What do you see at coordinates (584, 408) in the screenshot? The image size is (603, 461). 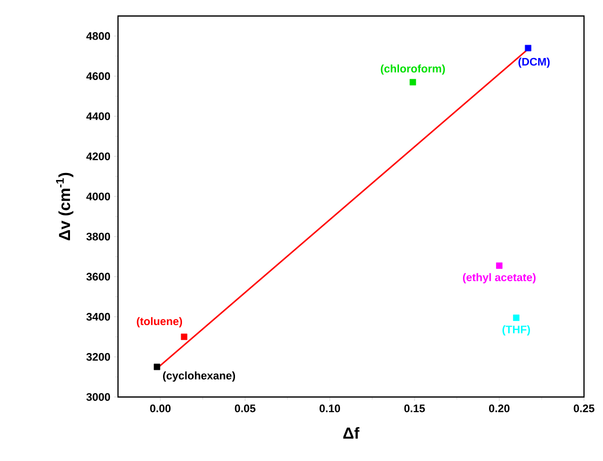 I see `x-tick-label: 0.25` at bounding box center [584, 408].